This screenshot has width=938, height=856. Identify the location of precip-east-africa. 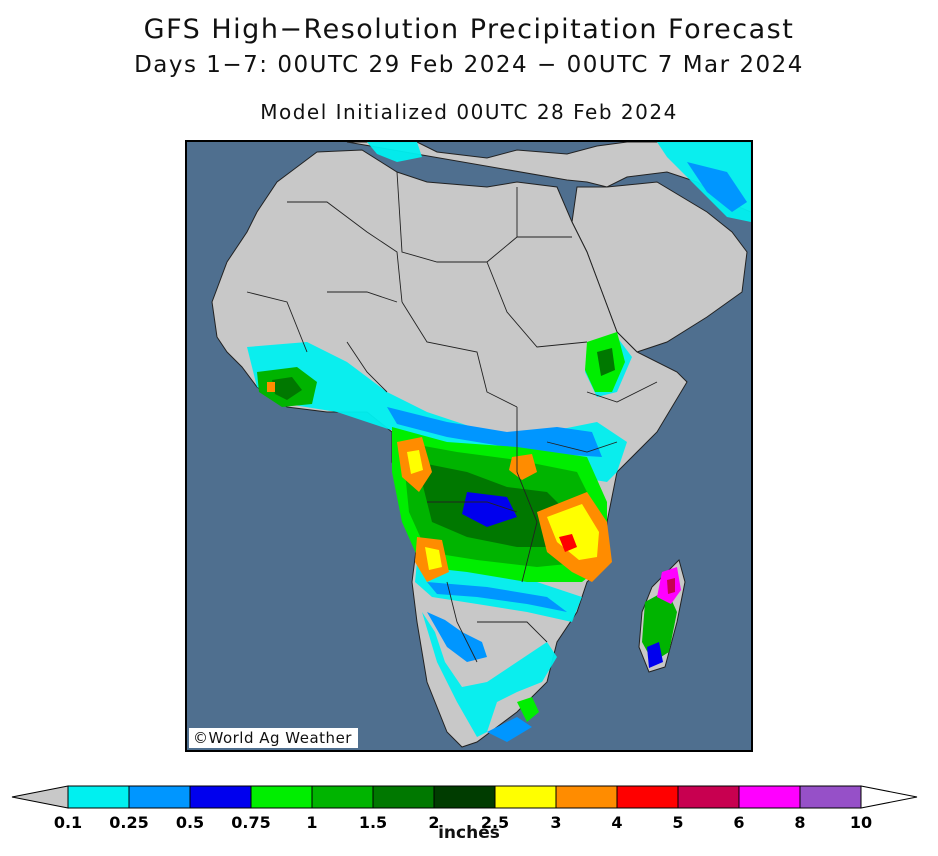
(605, 362).